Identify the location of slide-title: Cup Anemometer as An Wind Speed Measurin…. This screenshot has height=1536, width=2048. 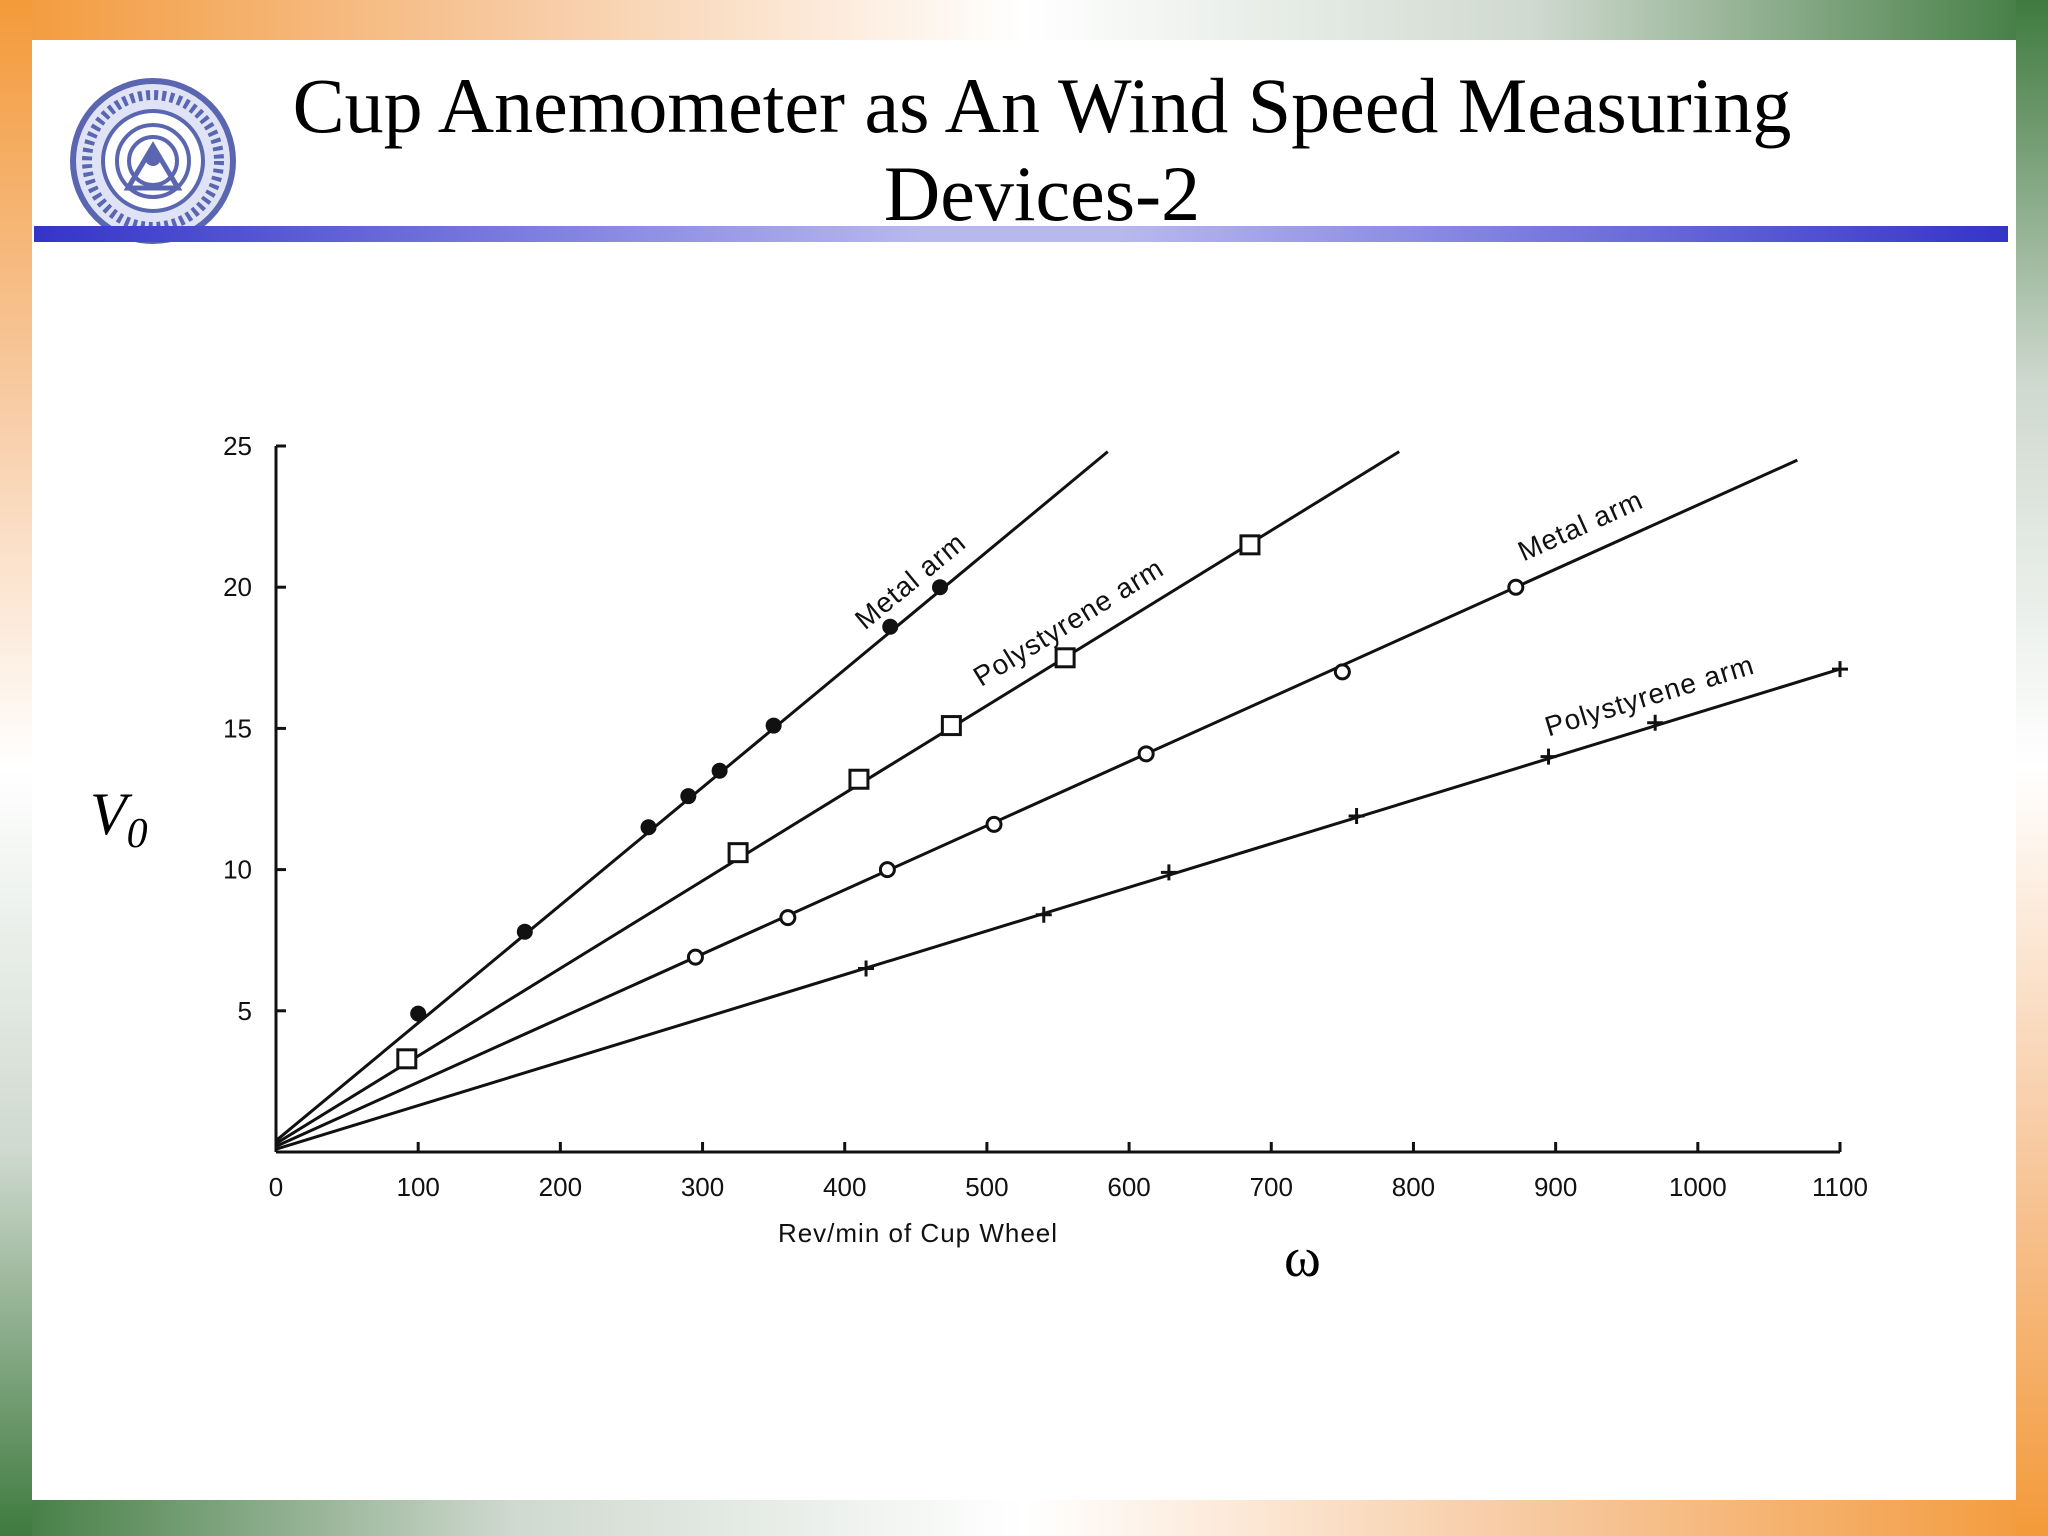
(1042, 150).